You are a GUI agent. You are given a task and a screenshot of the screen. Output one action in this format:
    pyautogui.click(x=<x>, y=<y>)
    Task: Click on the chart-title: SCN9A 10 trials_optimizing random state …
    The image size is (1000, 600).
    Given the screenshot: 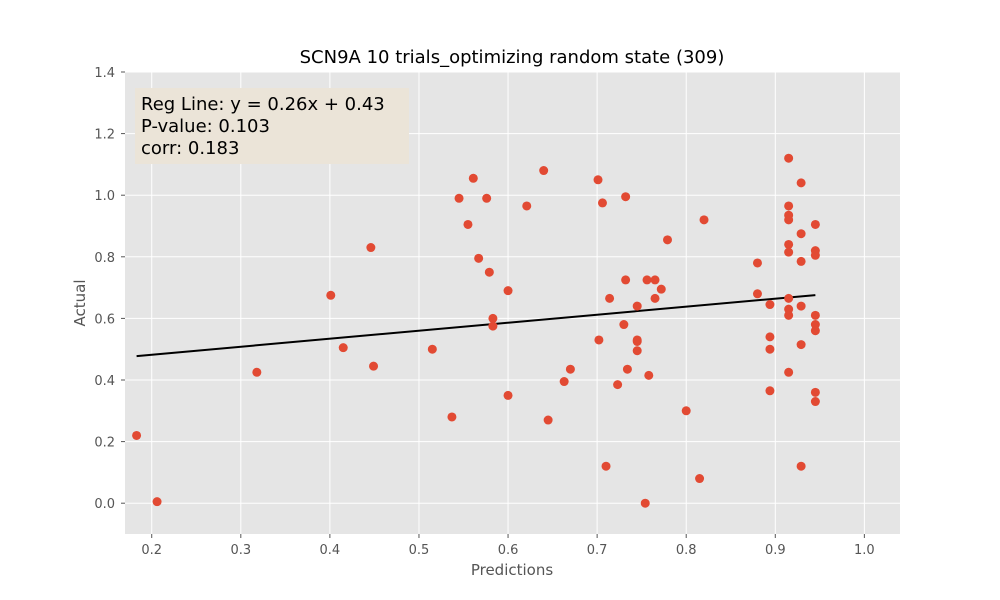 What is the action you would take?
    pyautogui.click(x=512, y=57)
    